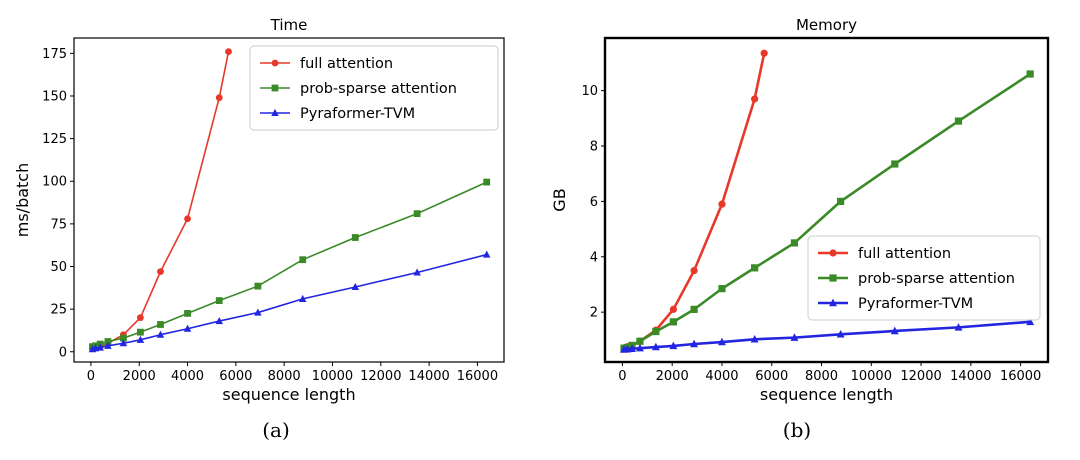 The image size is (1080, 460). I want to click on y-axis-label: ms/batch, so click(22, 200).